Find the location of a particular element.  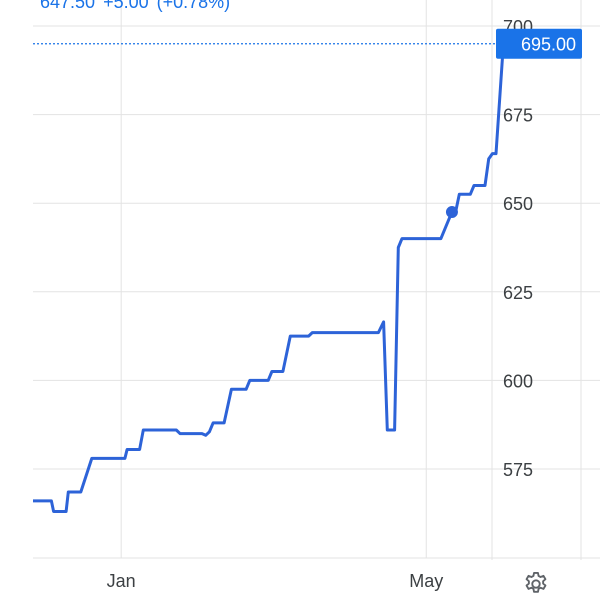

current-price-tag: 695.00 is located at coordinates (539, 43).